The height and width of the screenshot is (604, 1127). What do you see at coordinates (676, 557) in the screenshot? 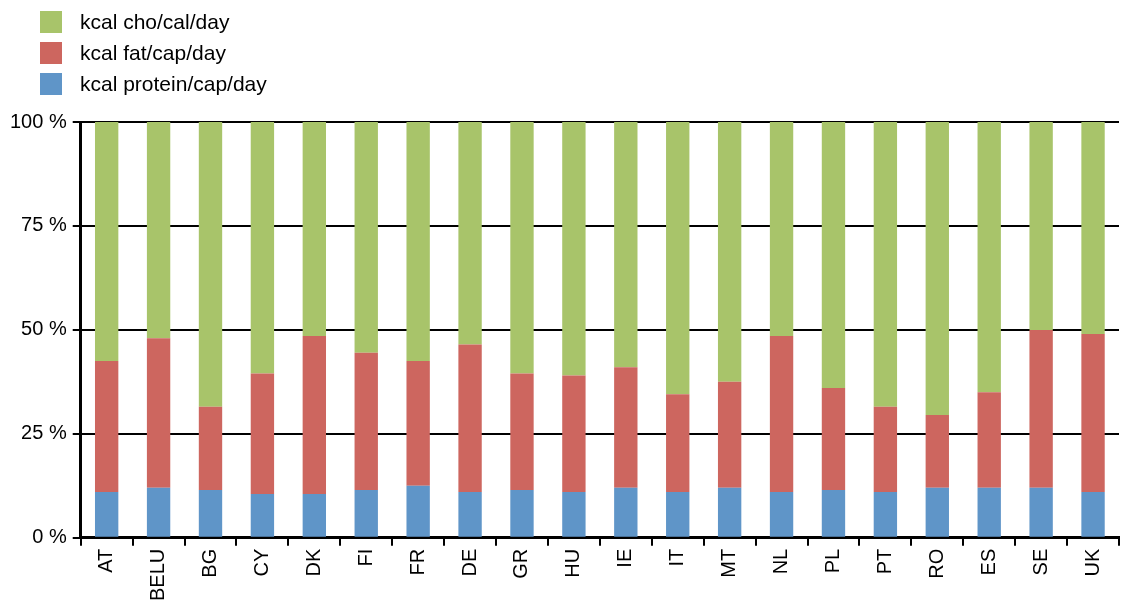
I see `x-tick-label: IT` at bounding box center [676, 557].